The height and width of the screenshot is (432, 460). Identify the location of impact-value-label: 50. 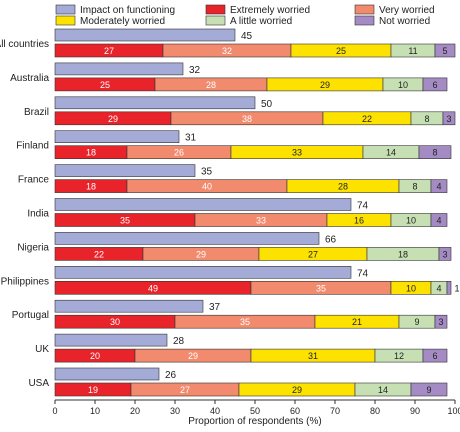
(267, 104).